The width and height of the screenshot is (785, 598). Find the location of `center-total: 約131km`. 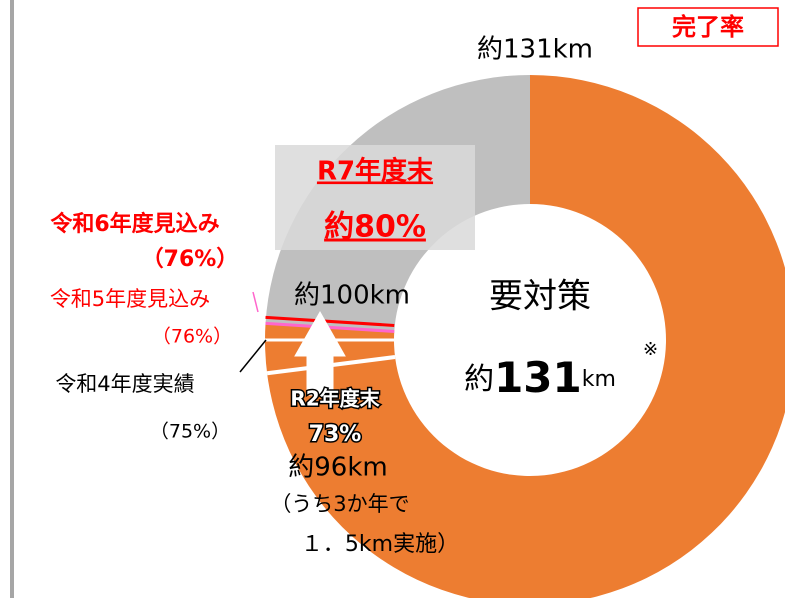

center-total: 約131km is located at coordinates (540, 377).